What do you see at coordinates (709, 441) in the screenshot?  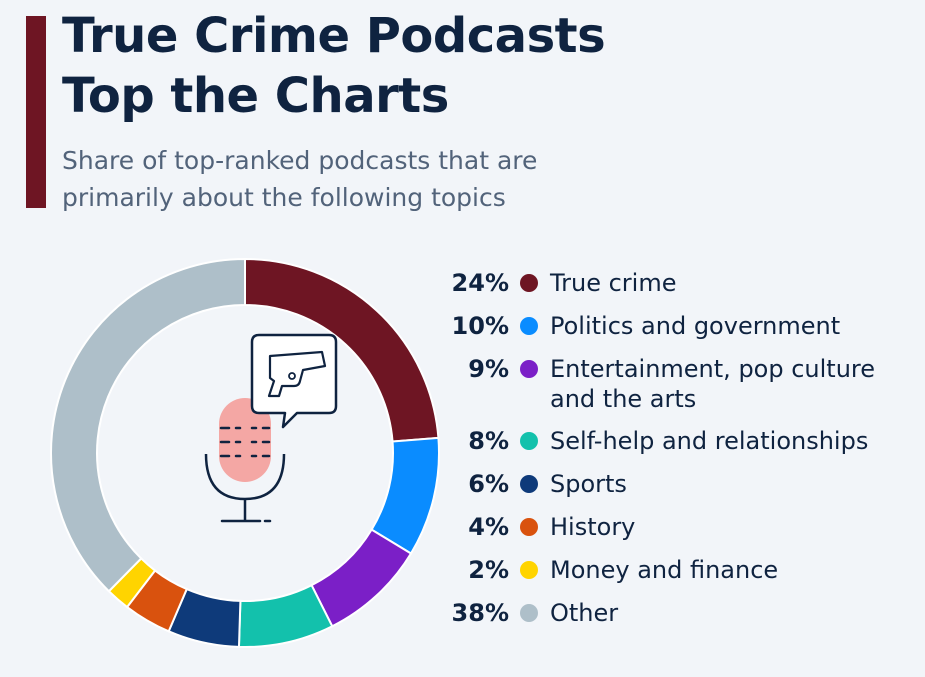 I see `legend-label-line: Self-help and relationships` at bounding box center [709, 441].